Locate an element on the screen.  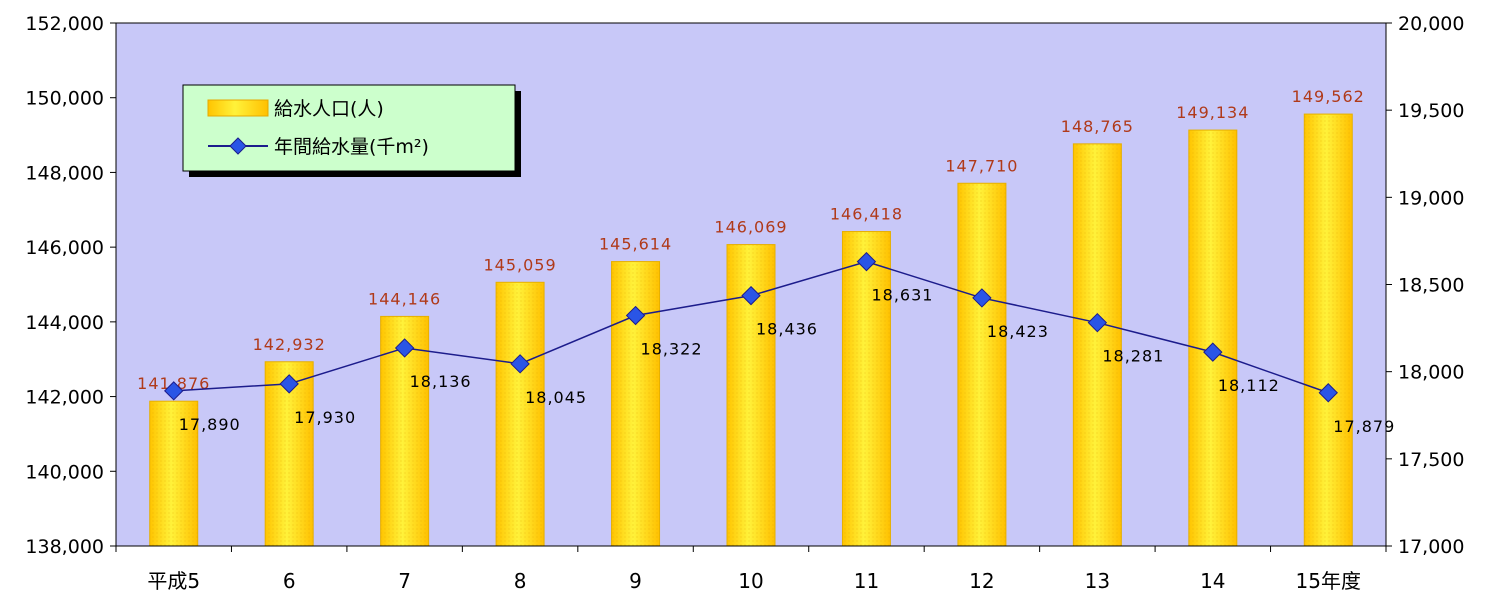
left-tick-label: 150,000 is located at coordinates (64, 99).